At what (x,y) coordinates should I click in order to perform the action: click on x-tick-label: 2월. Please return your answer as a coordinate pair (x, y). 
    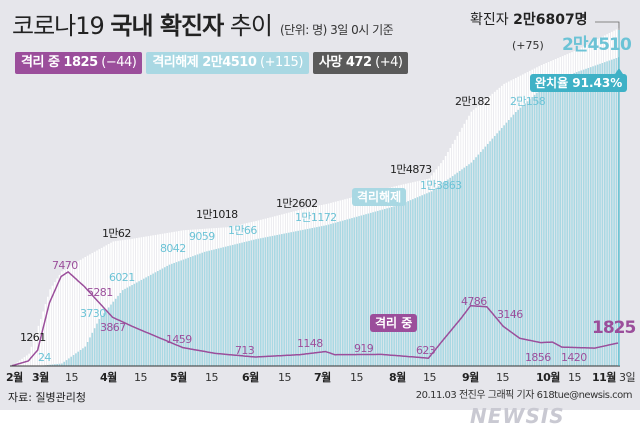
    Looking at the image, I should click on (14, 377).